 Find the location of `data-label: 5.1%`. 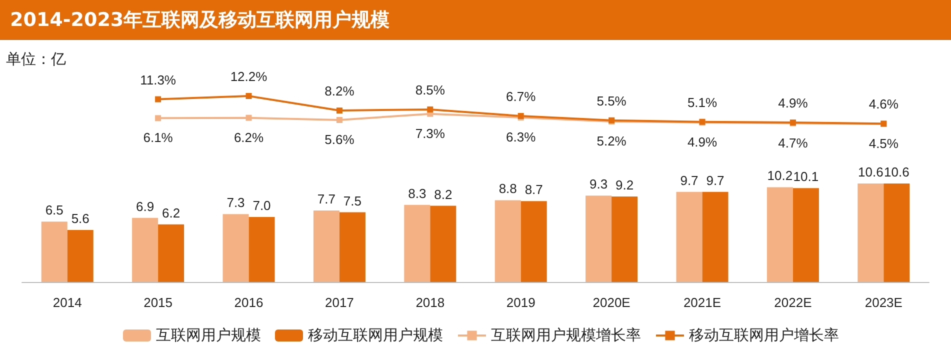

data-label: 5.1% is located at coordinates (702, 102).